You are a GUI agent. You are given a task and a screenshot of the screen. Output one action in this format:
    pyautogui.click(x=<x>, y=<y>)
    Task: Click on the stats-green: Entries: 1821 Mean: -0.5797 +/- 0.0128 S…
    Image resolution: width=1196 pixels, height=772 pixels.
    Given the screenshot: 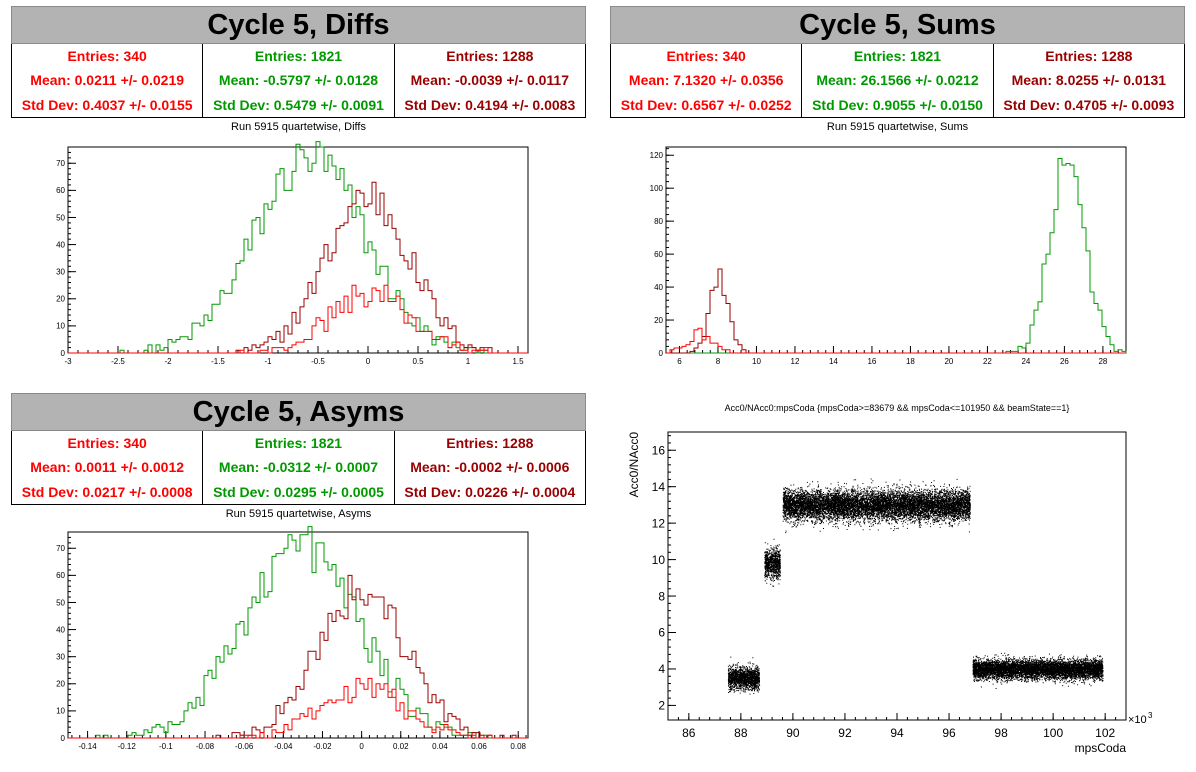 What is the action you would take?
    pyautogui.click(x=297, y=80)
    